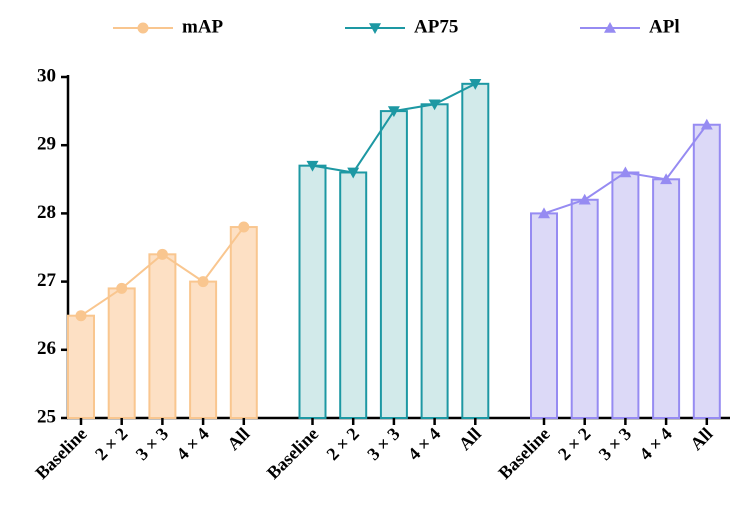  Describe the element at coordinates (436, 26) in the screenshot. I see `legend-label: AP75` at that location.